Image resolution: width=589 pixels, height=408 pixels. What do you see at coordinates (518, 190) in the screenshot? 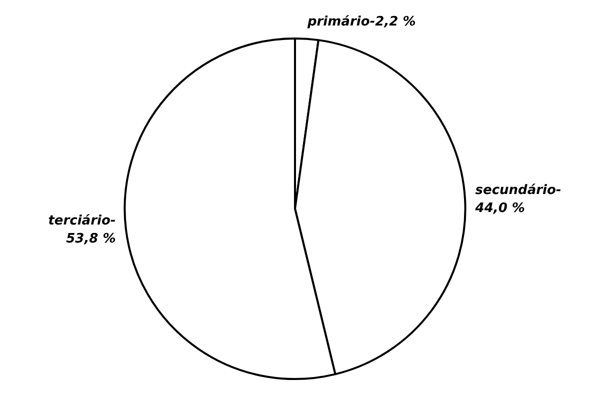
I see `slice-label: secundário-` at bounding box center [518, 190].